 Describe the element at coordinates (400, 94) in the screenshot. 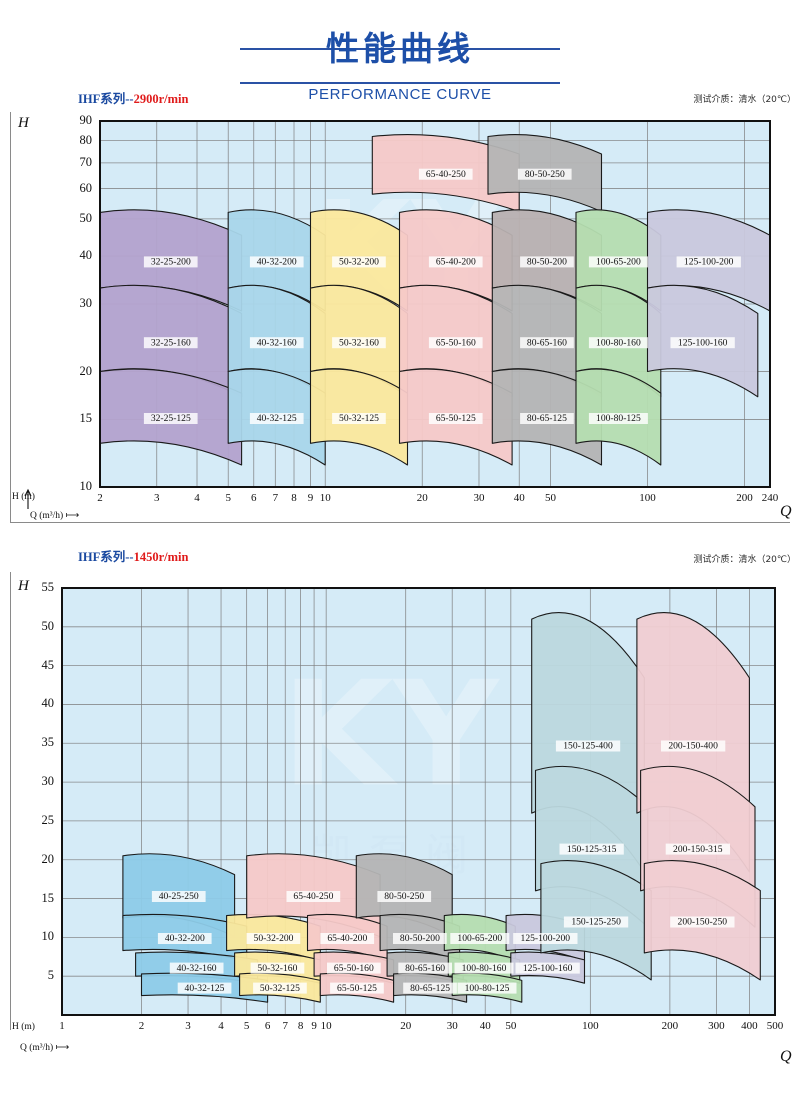

I see `page-subtitle: PERFORMANCE CURVE` at that location.